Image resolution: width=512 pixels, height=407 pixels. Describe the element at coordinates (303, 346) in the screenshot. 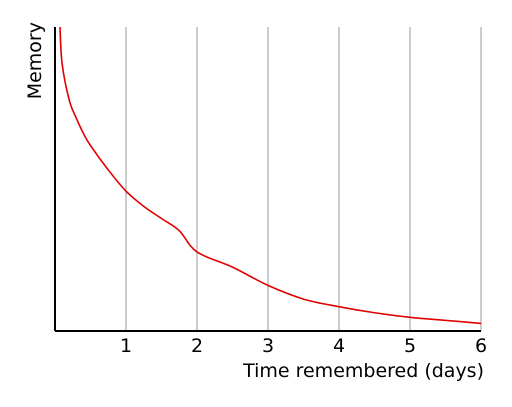

I see `x-tick-labels: 1 2 3 4 5 6` at that location.